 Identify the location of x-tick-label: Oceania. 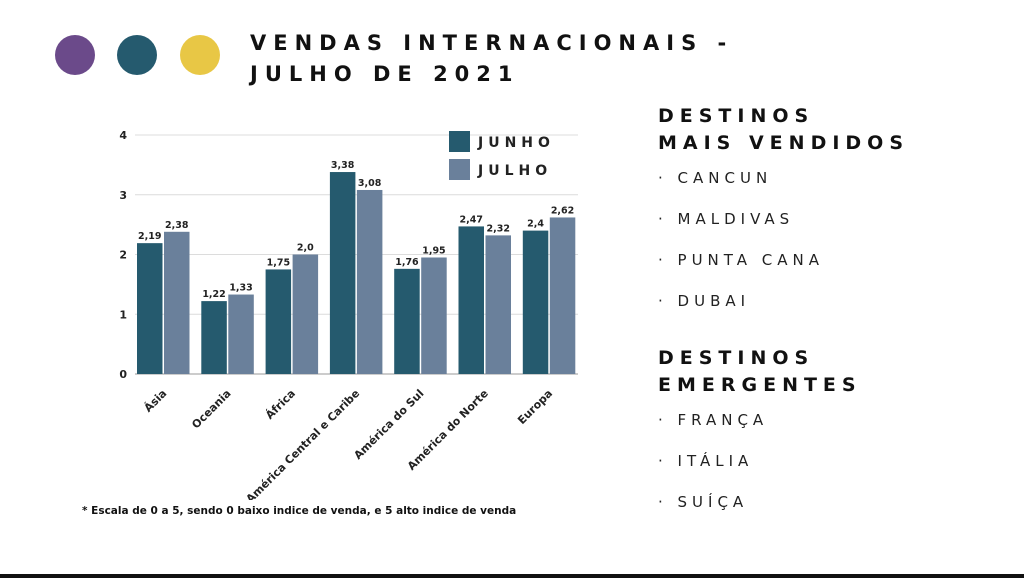
(211, 409).